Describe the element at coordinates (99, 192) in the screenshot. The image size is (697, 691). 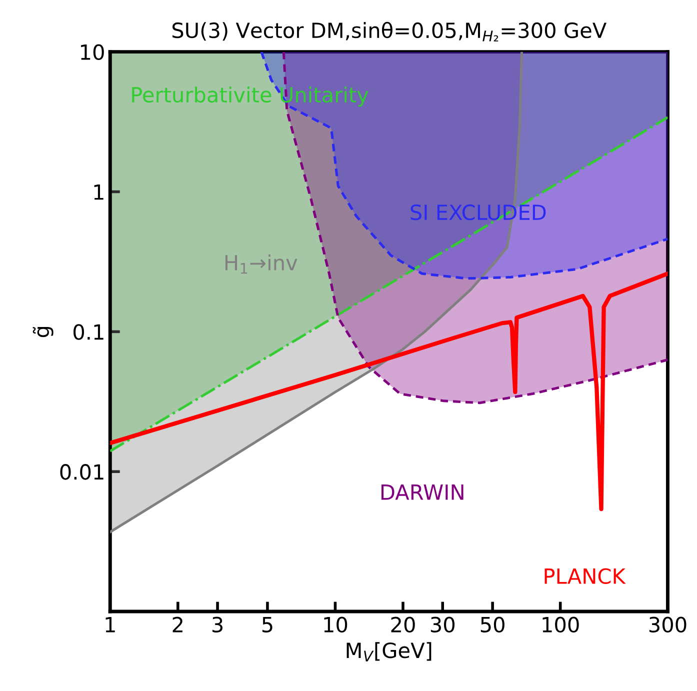
I see `y-tick-label: 1` at that location.